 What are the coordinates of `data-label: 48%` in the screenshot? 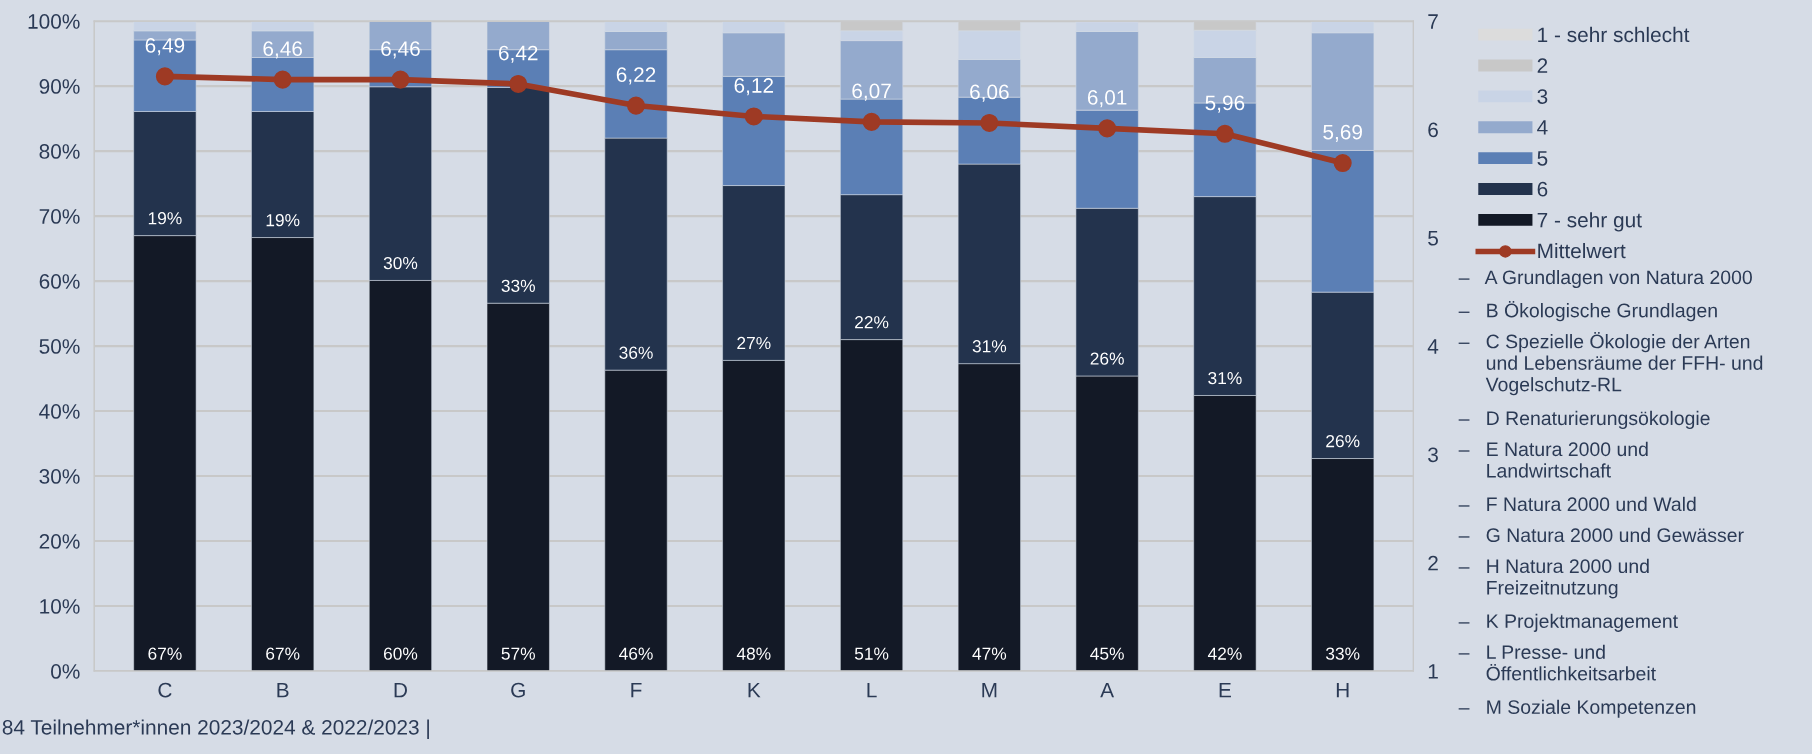 It's located at (753, 653).